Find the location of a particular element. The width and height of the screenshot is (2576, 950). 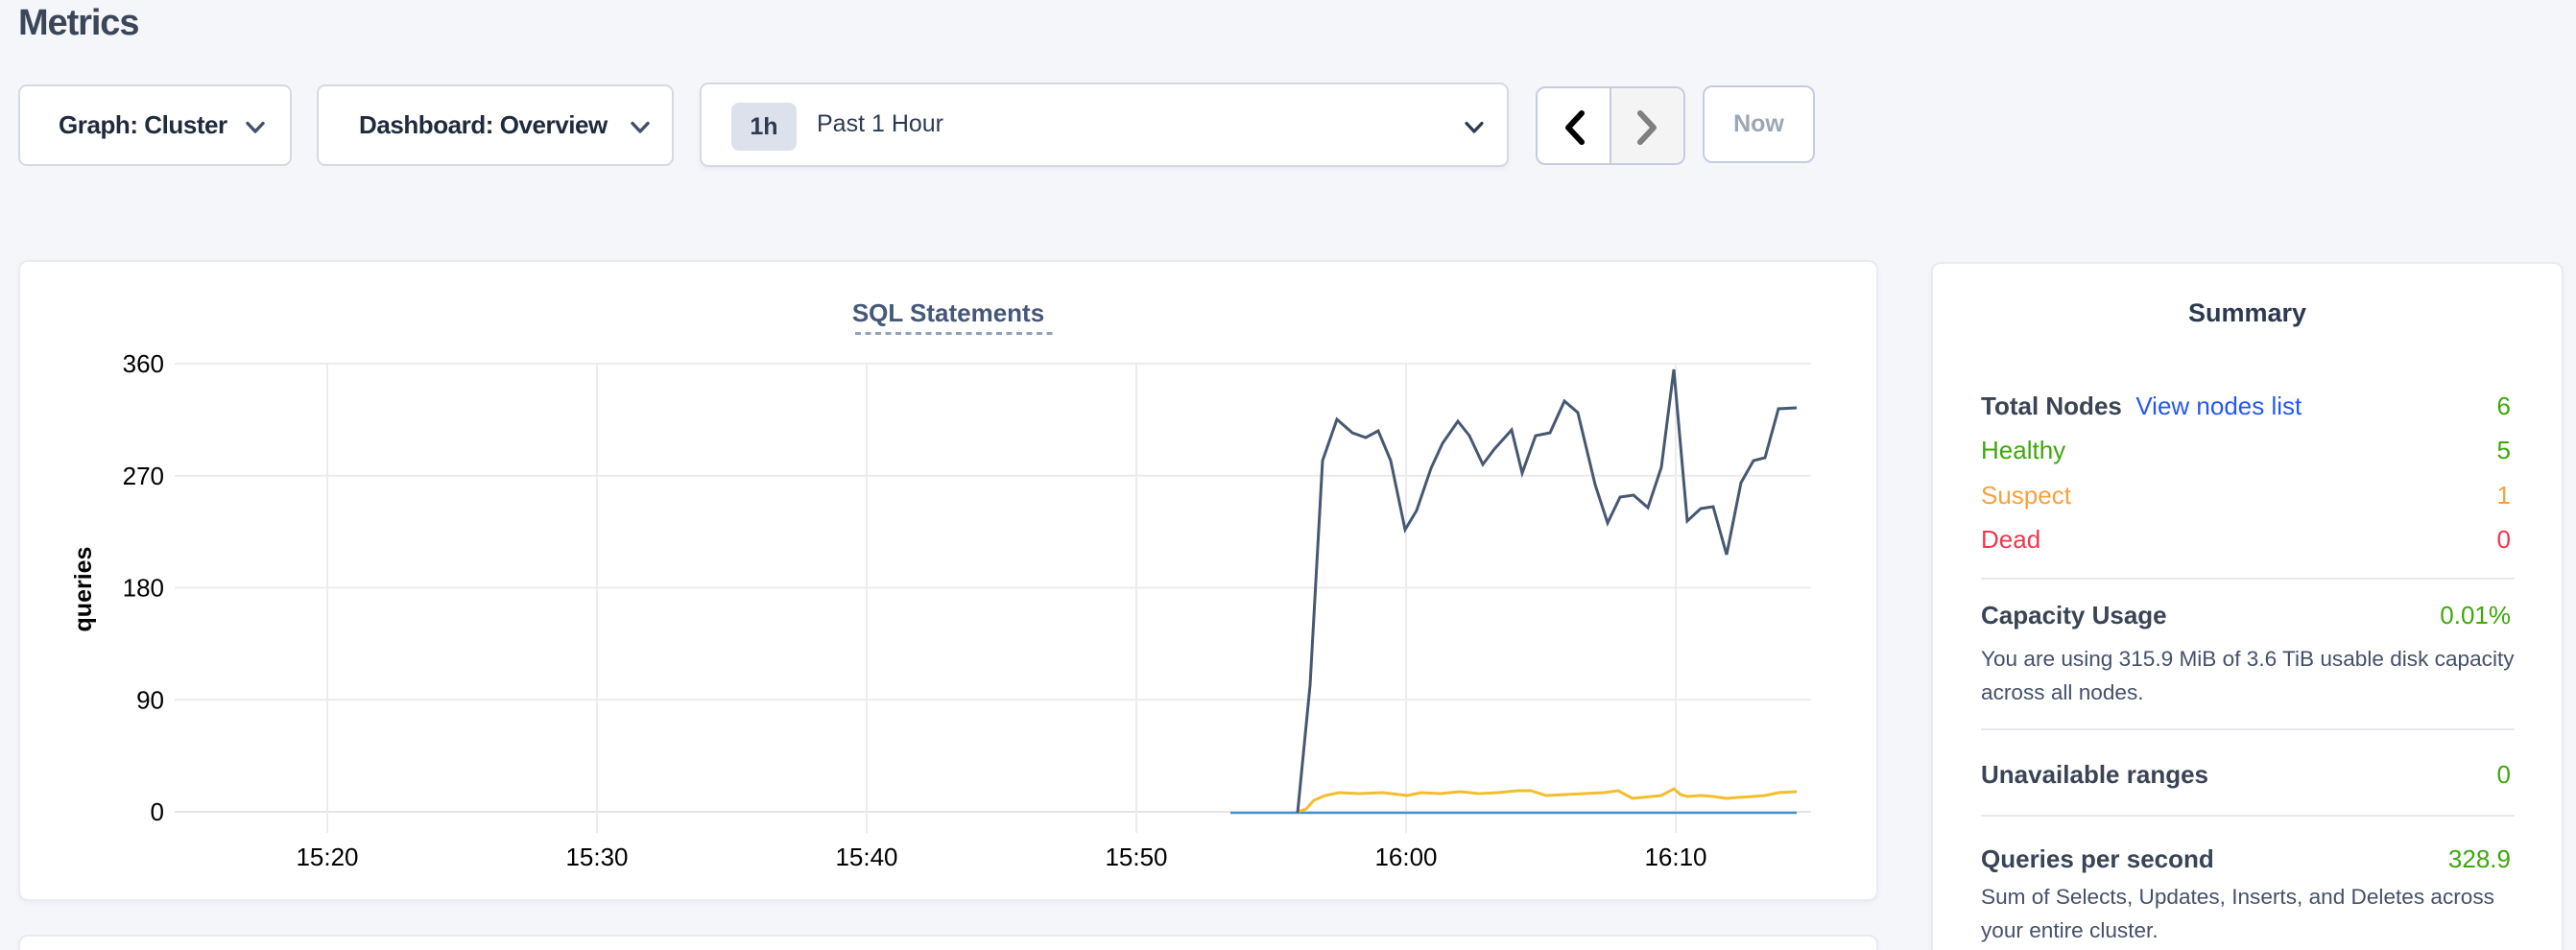

svg-text: queries is located at coordinates (83, 589).